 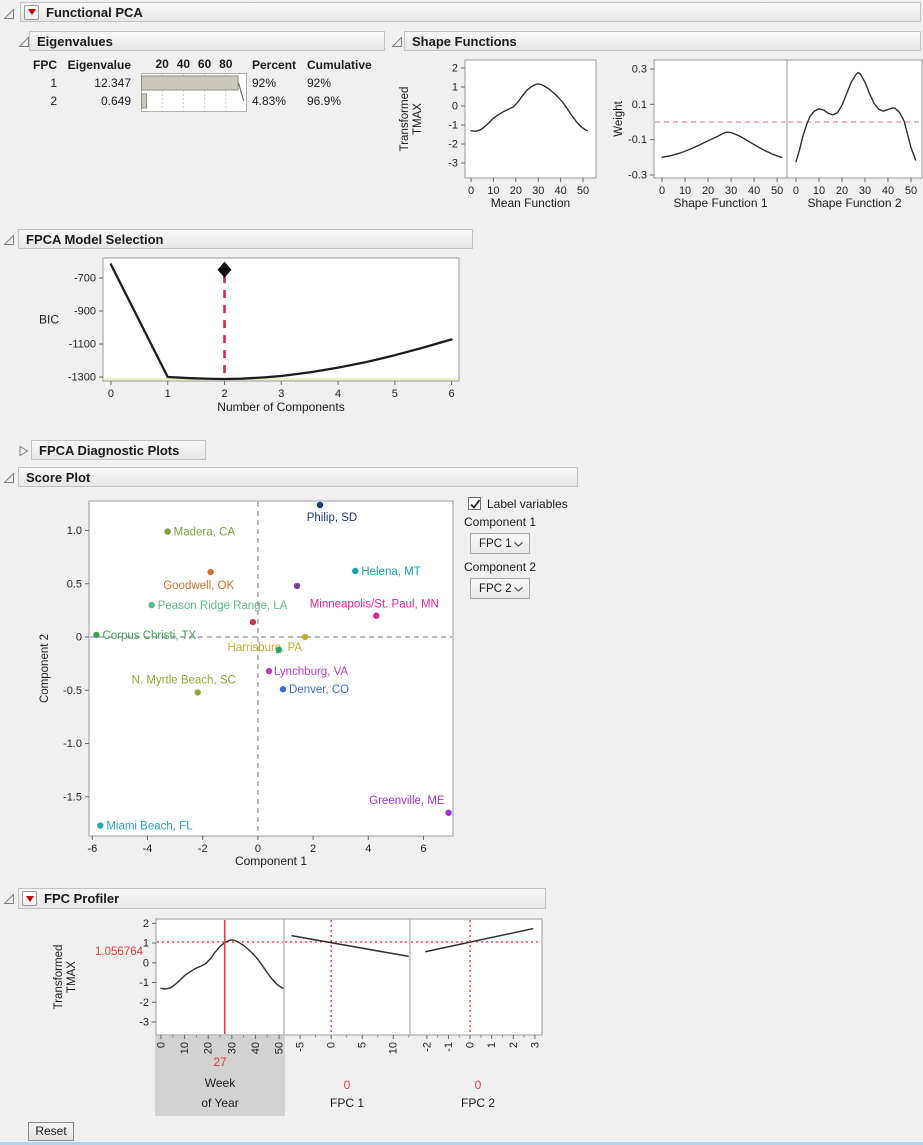 What do you see at coordinates (319, 690) in the screenshot?
I see `svg-text: Denver, CO` at bounding box center [319, 690].